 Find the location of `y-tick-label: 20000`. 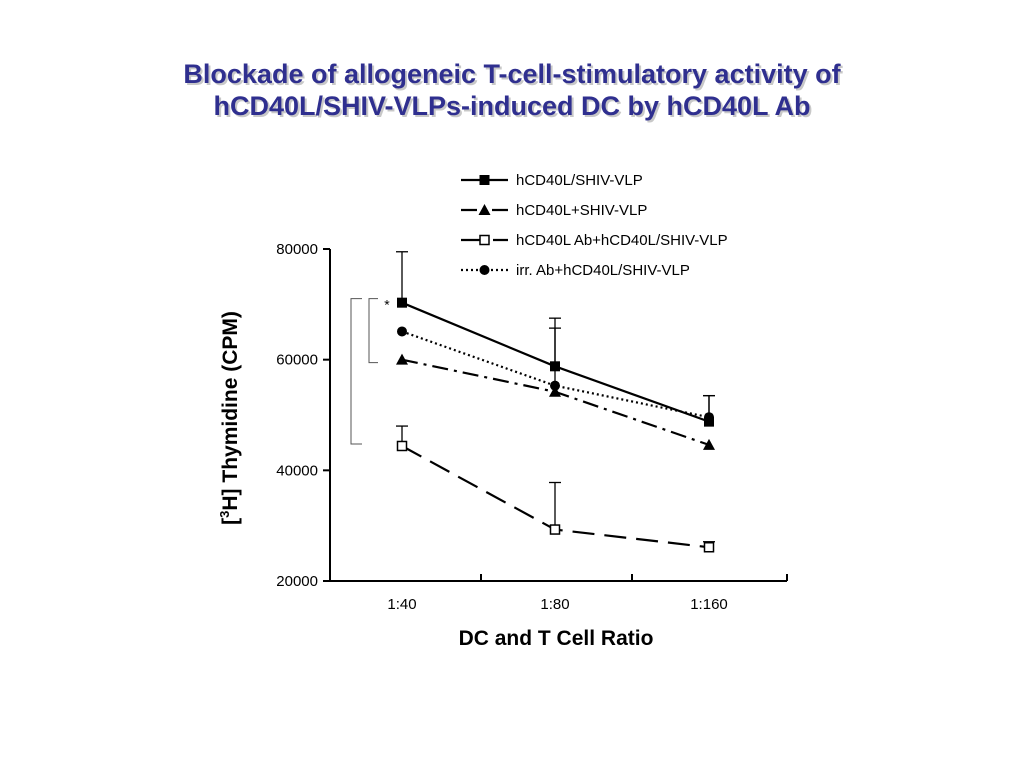

y-tick-label: 20000 is located at coordinates (297, 581).